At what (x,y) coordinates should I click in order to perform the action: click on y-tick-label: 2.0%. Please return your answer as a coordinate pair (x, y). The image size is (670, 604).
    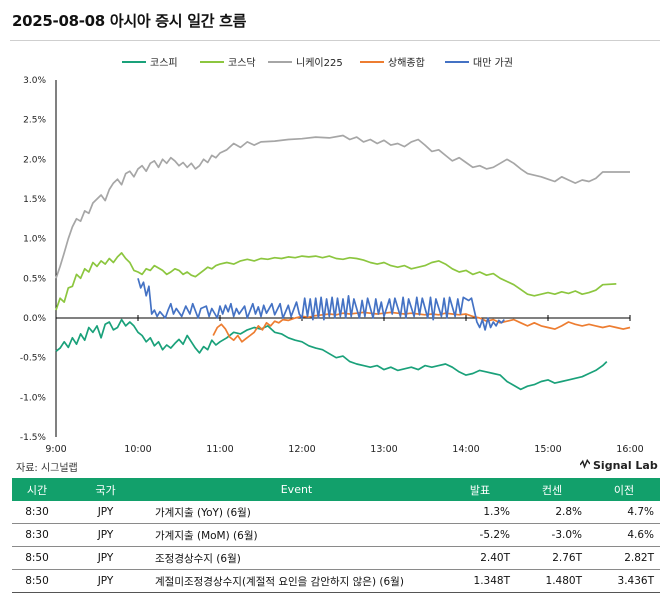
    Looking at the image, I should click on (34, 160).